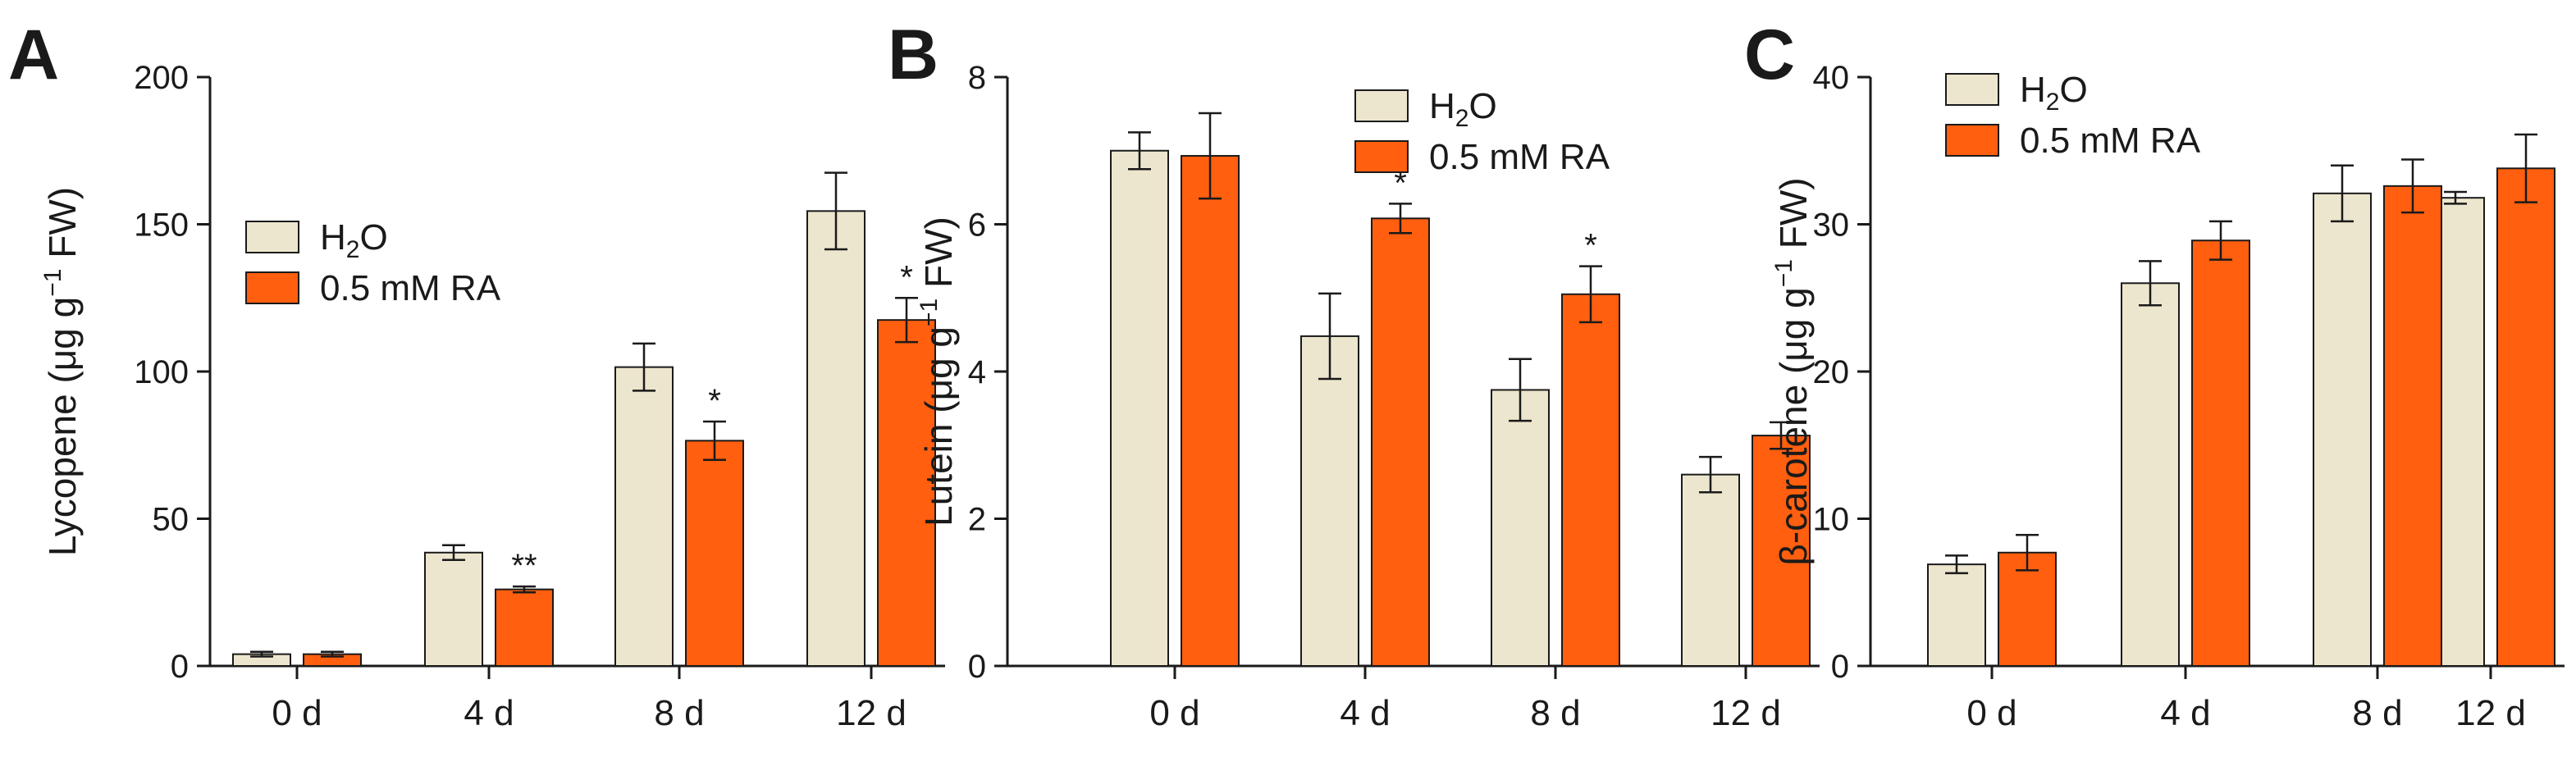 The width and height of the screenshot is (2576, 766). Describe the element at coordinates (1831, 78) in the screenshot. I see `y-tick-label: 40` at that location.